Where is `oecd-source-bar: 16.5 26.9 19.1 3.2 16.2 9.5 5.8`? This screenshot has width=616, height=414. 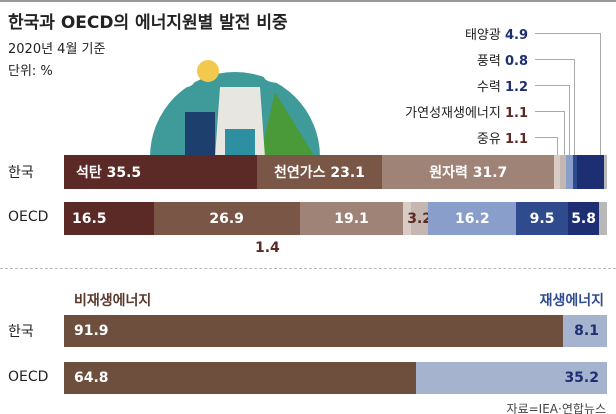 oecd-source-bar: 16.5 26.9 19.1 3.2 16.2 9.5 5.8 is located at coordinates (335, 218).